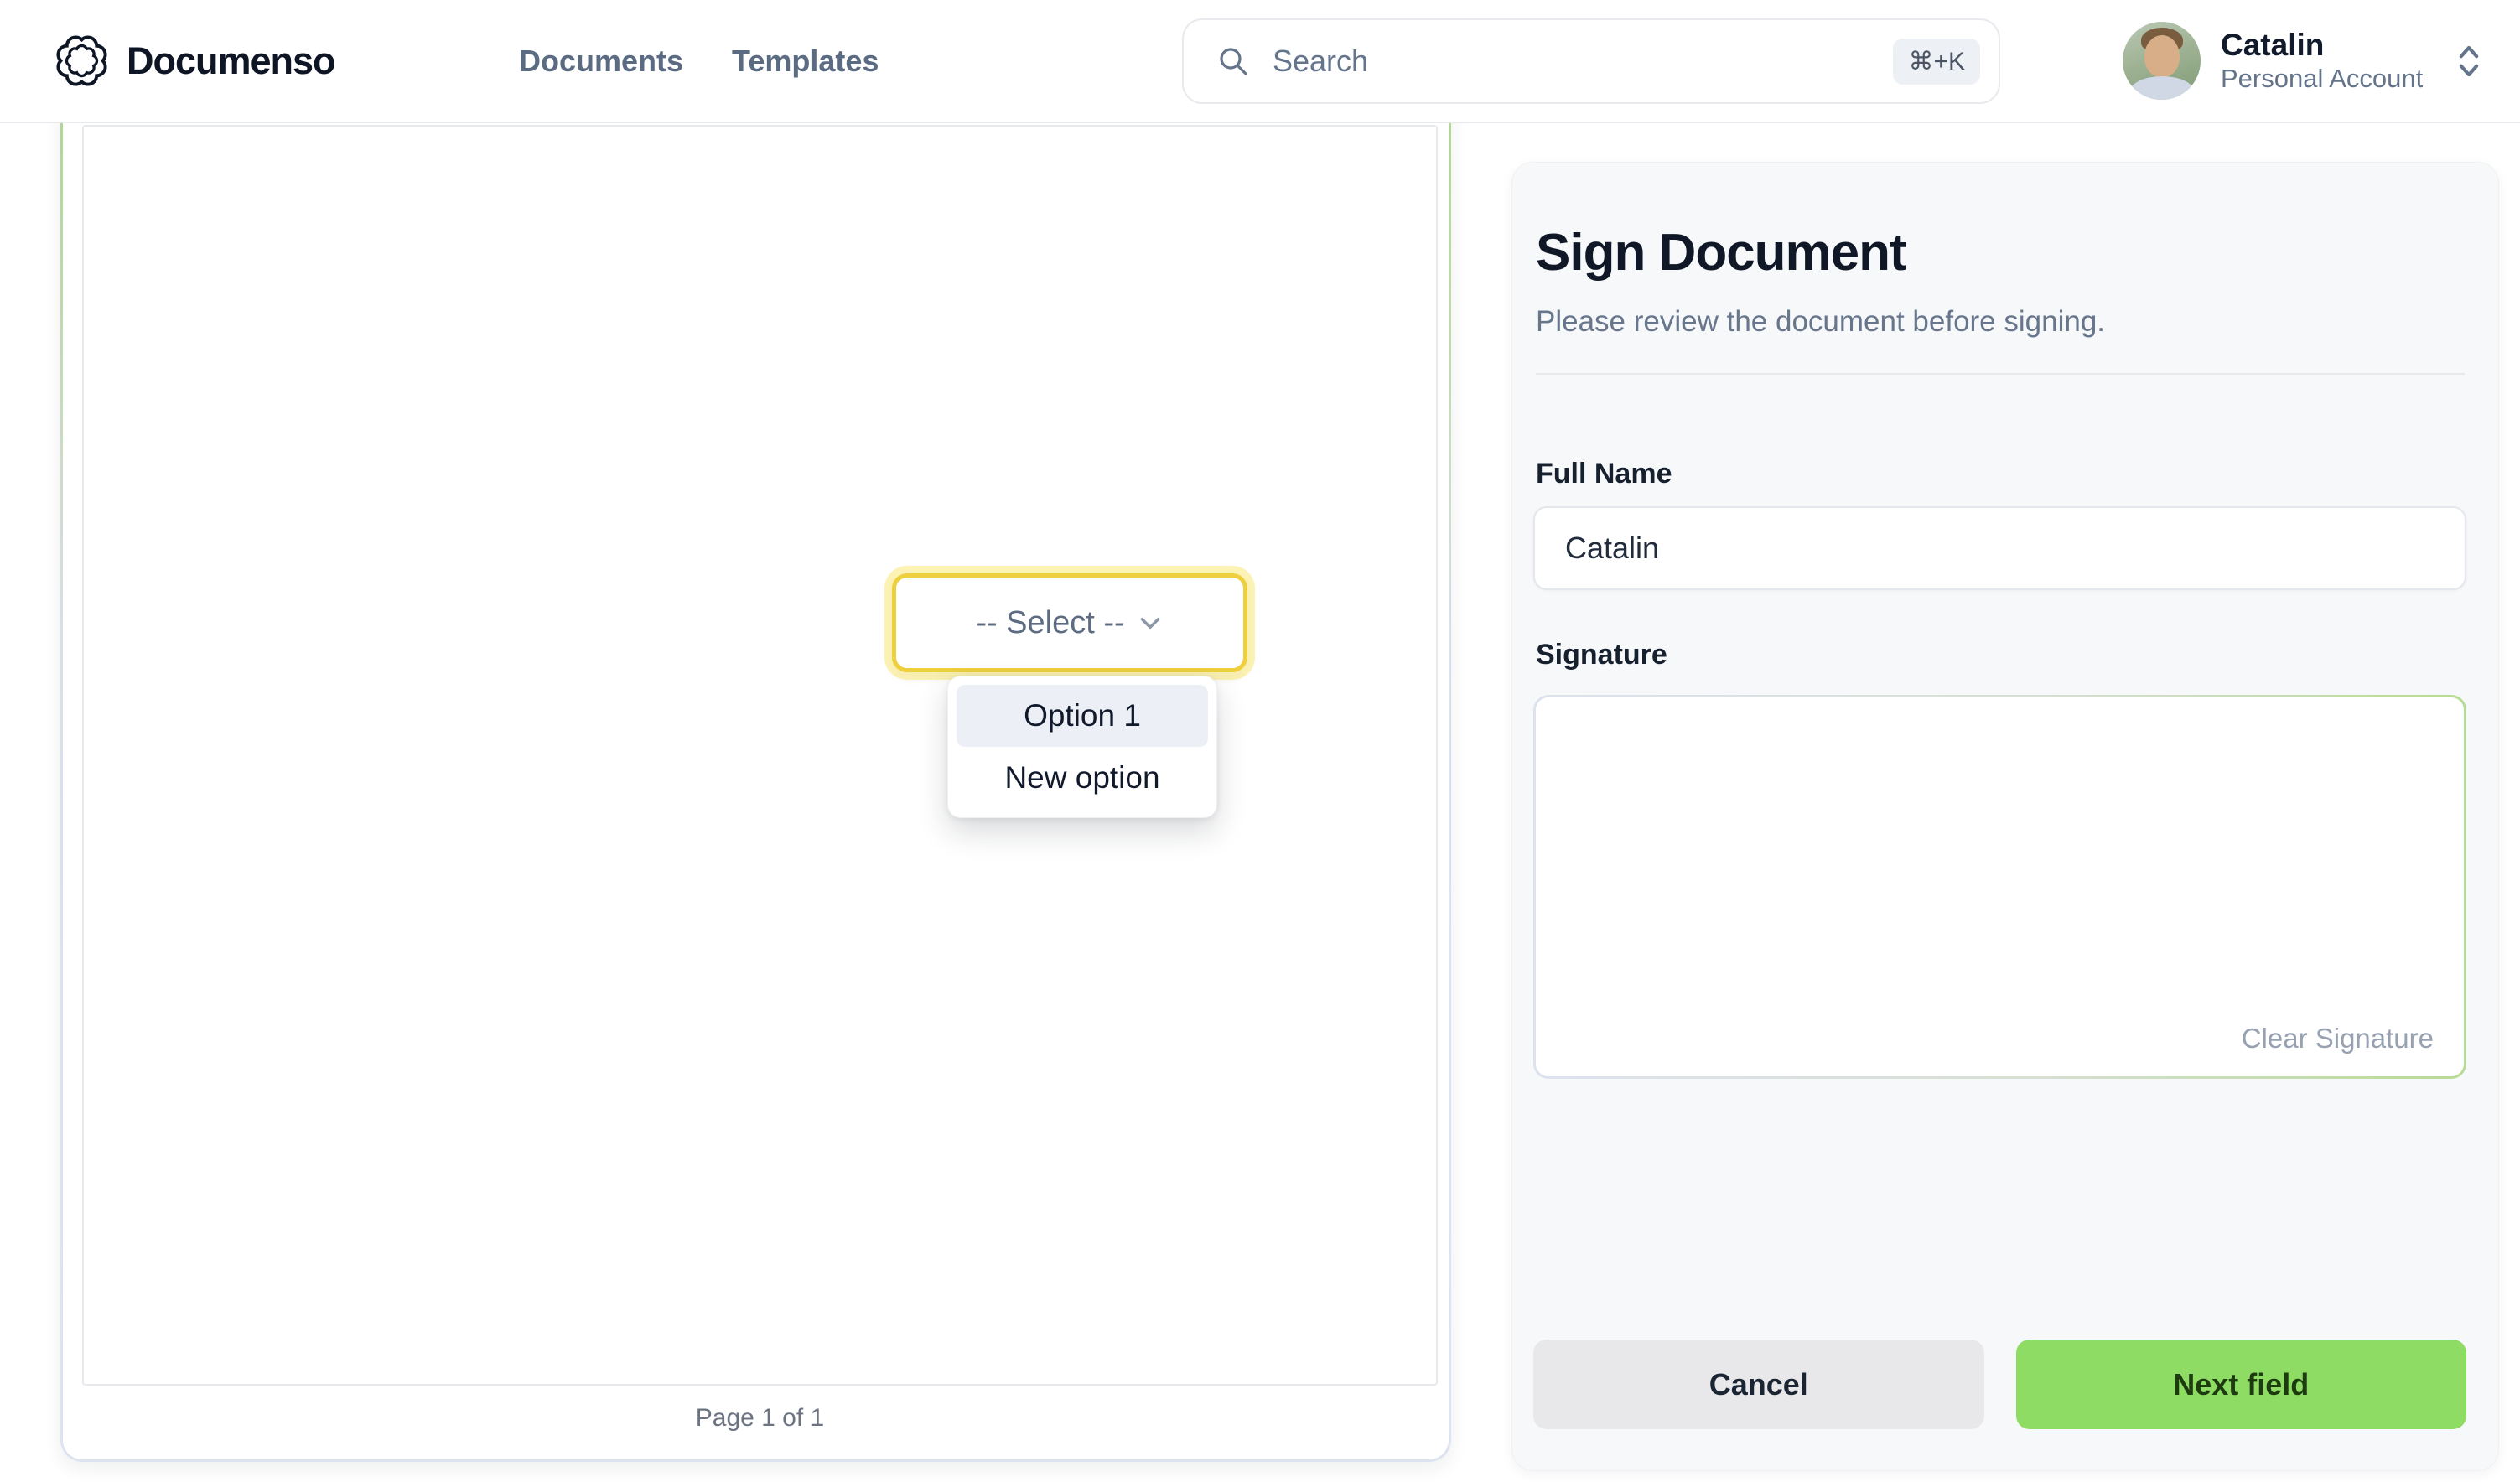 The height and width of the screenshot is (1482, 2520). I want to click on chevrons-up-down-icon, so click(2469, 61).